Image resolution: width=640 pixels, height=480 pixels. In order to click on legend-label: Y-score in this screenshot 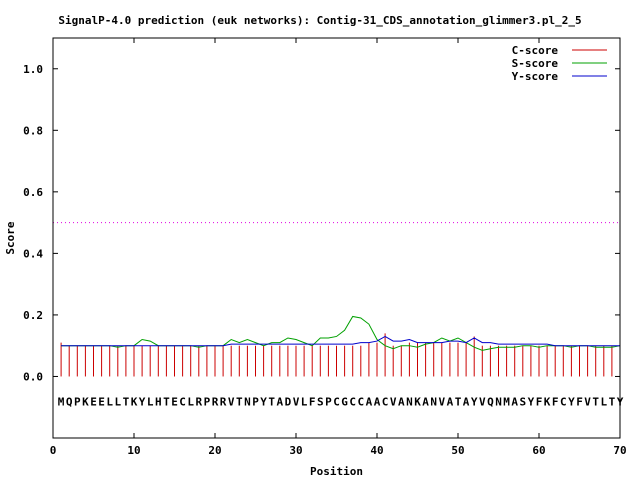, I will do `click(535, 76)`.